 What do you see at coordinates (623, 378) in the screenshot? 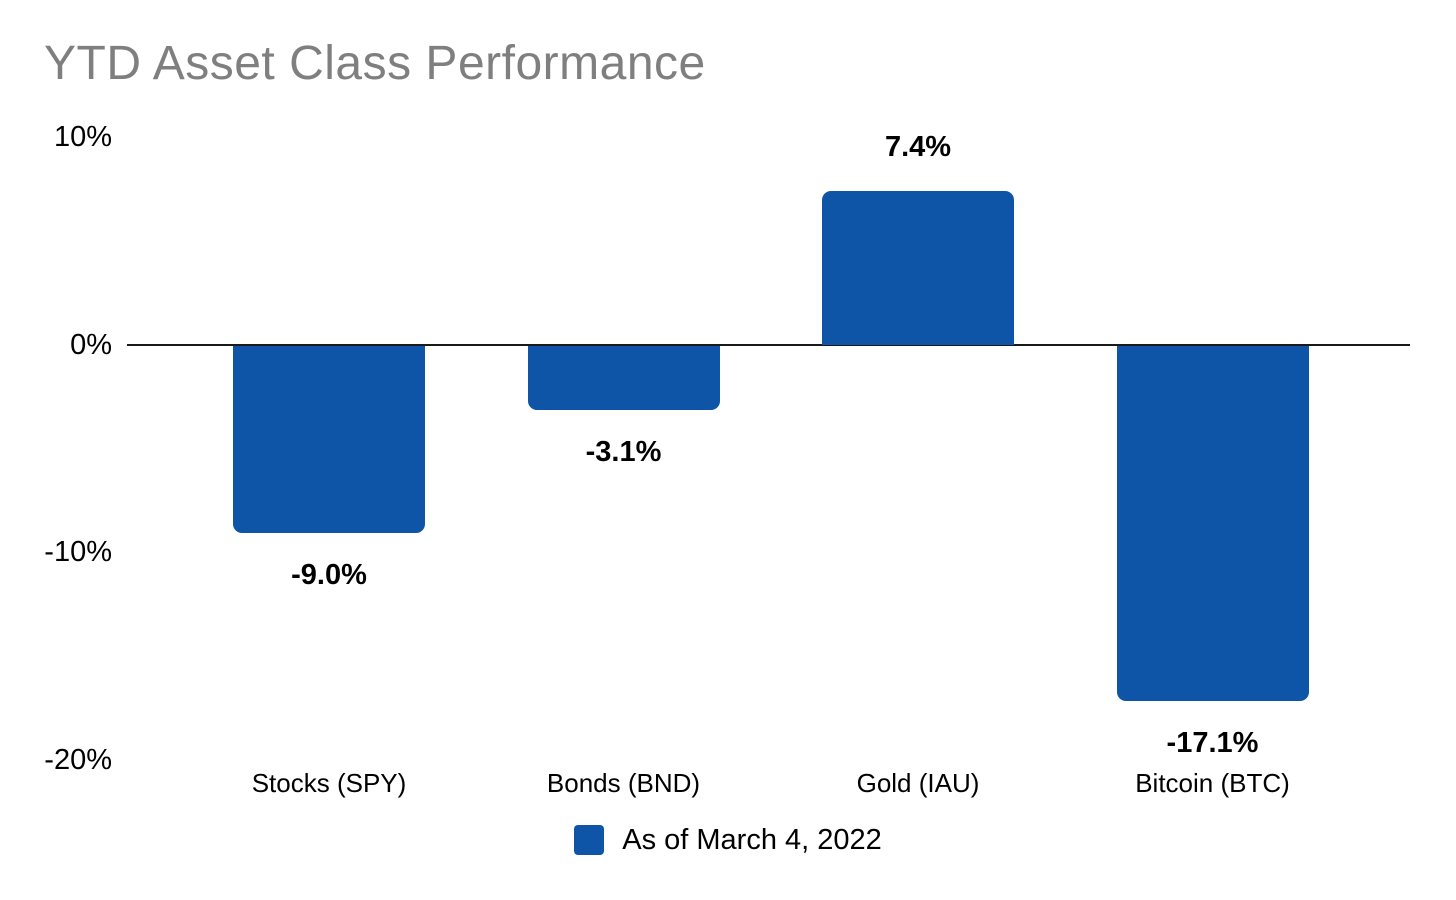
I see `bar-bonds-bnd` at bounding box center [623, 378].